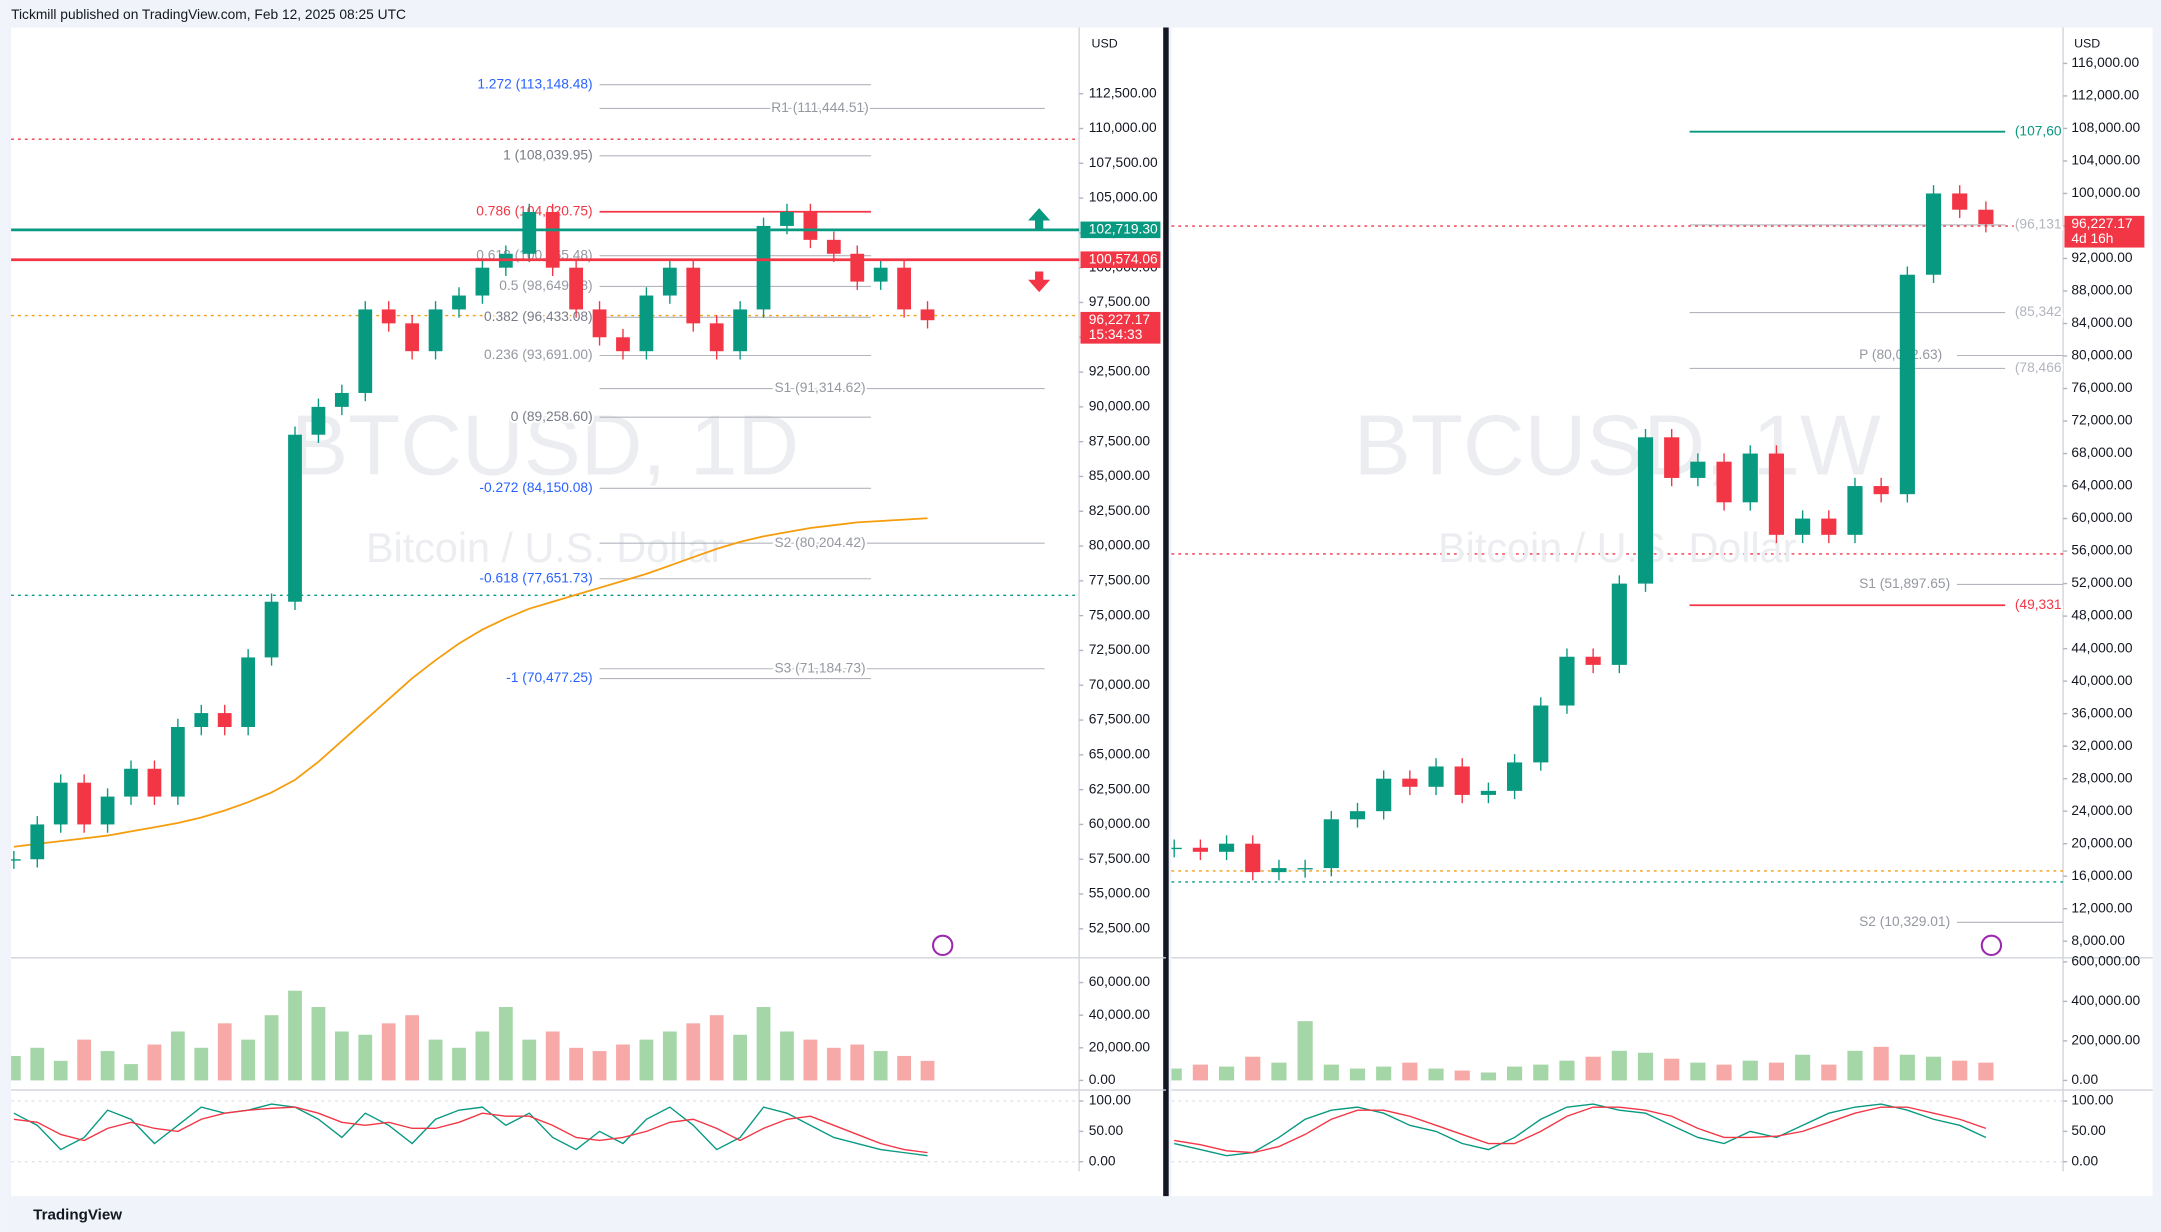 The image size is (2161, 1232). What do you see at coordinates (1110, 1100) in the screenshot?
I see `oscillator-tick-label: 100.00` at bounding box center [1110, 1100].